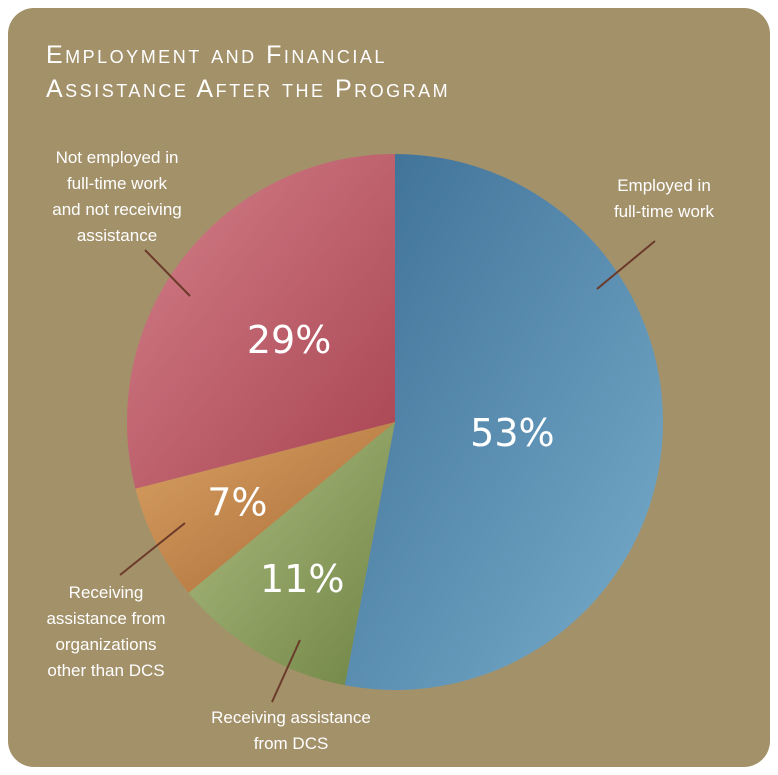 Image resolution: width=778 pixels, height=775 pixels. Describe the element at coordinates (105, 670) in the screenshot. I see `category-label-2-line-3: other than DCS` at that location.